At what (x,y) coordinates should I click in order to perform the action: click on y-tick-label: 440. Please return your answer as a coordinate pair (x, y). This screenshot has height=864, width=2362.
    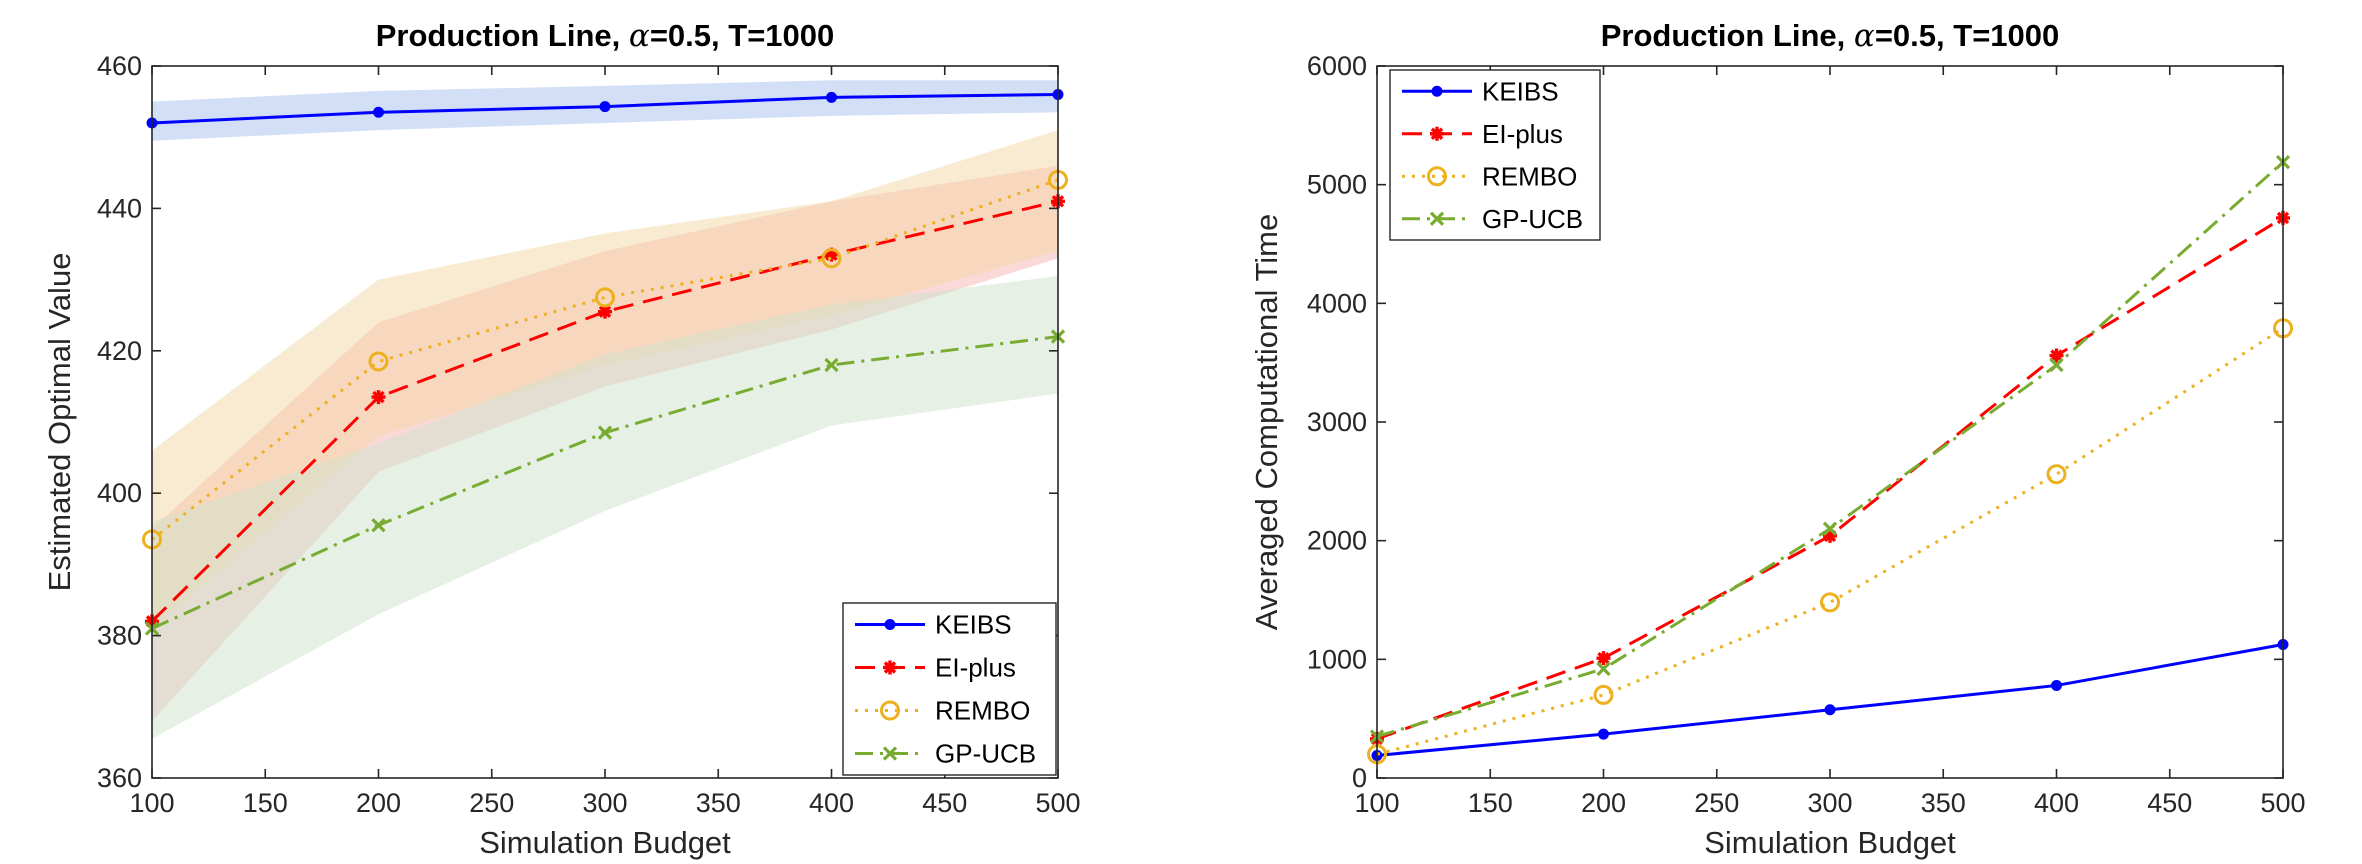
    Looking at the image, I should click on (119, 208).